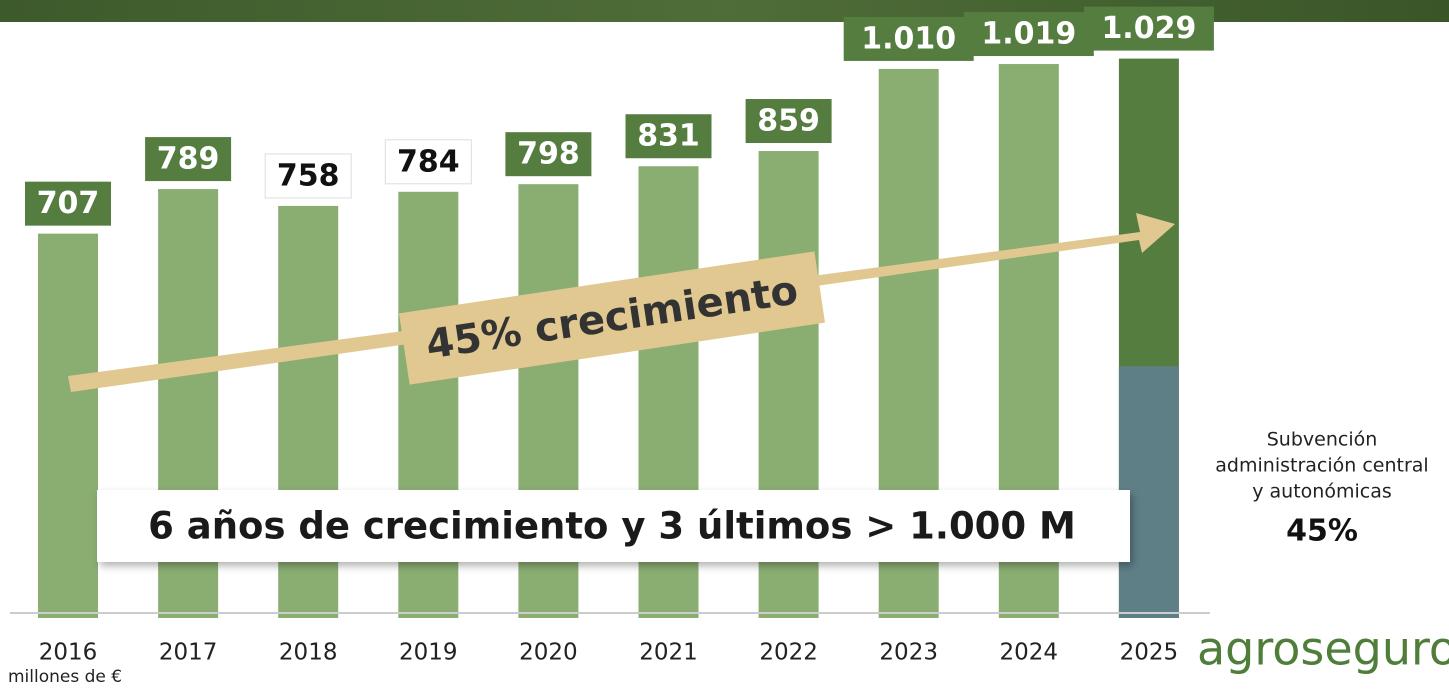 This screenshot has width=1449, height=690. I want to click on value-label: 758, so click(308, 175).